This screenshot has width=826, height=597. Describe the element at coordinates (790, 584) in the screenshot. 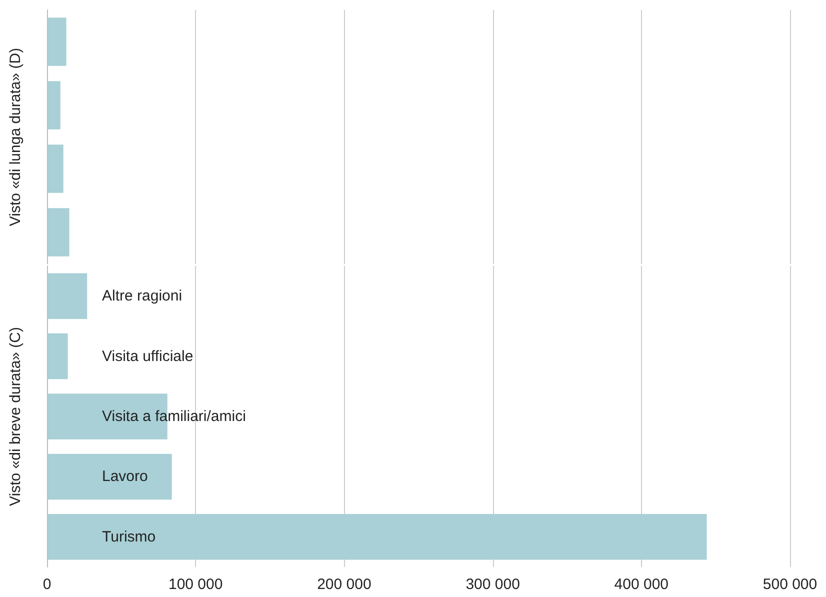

I see `x-tick-label: 500 000` at that location.